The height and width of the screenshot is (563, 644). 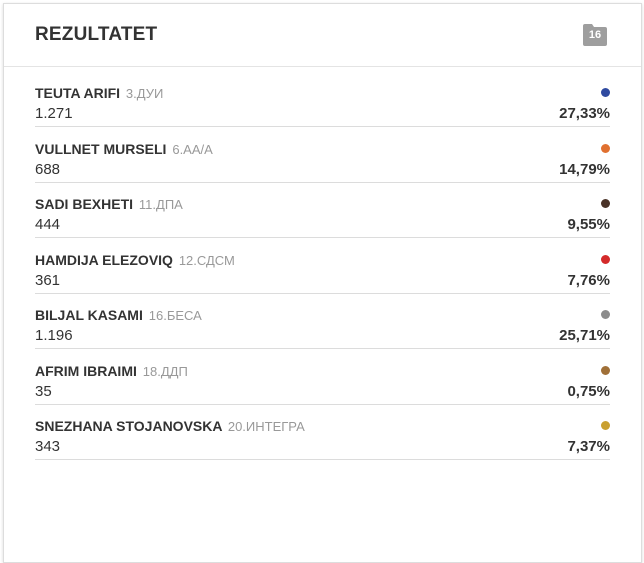 I want to click on vote-percent: 25,71%, so click(x=584, y=335).